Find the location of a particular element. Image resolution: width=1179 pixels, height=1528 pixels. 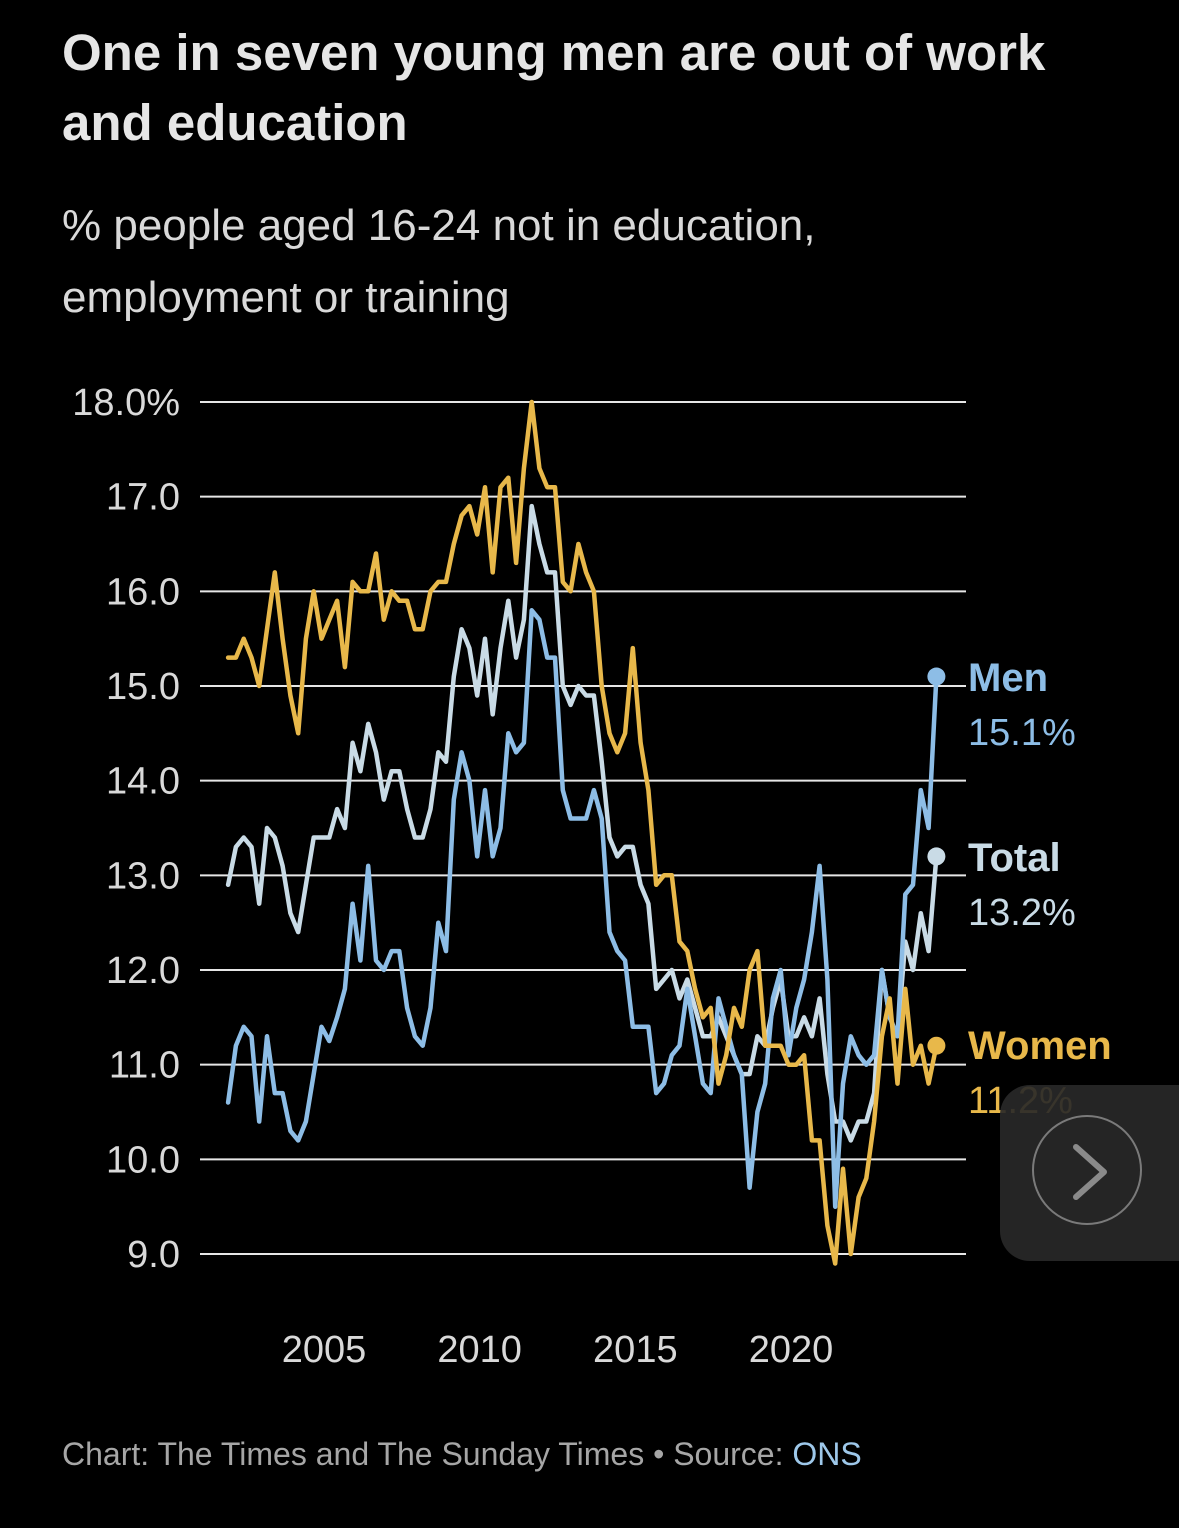

y-tick-label: 11.0 is located at coordinates (144, 1066).